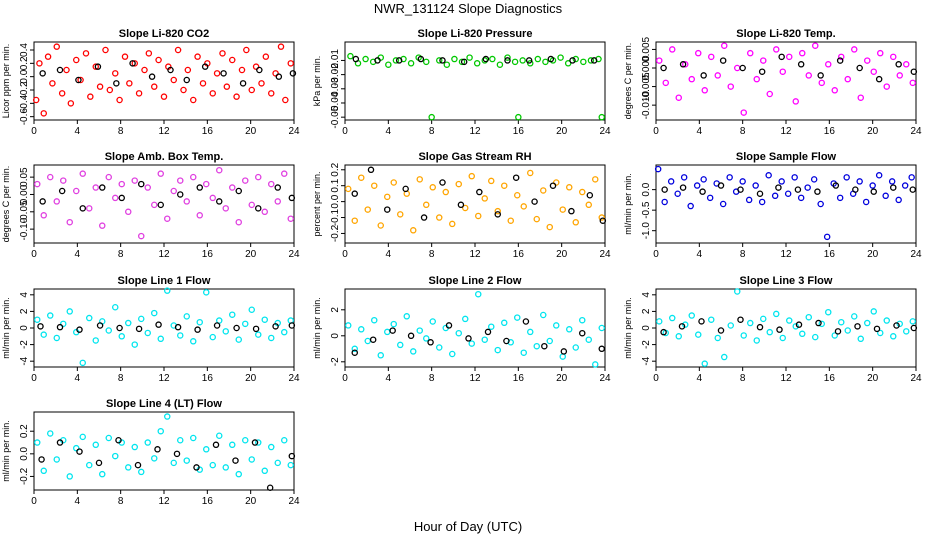 The image size is (936, 540). What do you see at coordinates (335, 60) in the screenshot?
I see `y-tick-label: -0.01` at bounding box center [335, 60].